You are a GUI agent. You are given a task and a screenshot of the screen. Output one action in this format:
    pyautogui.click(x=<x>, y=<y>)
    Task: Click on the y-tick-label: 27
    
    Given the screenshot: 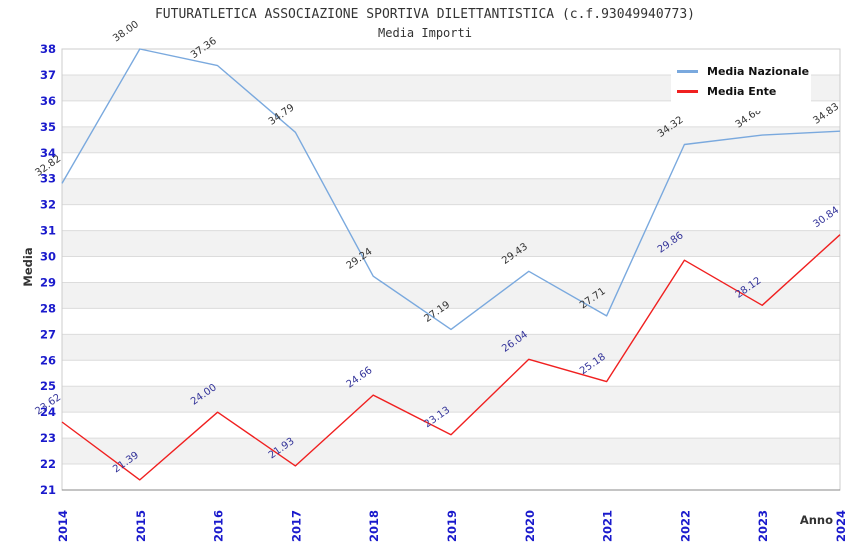 What is the action you would take?
    pyautogui.click(x=48, y=334)
    